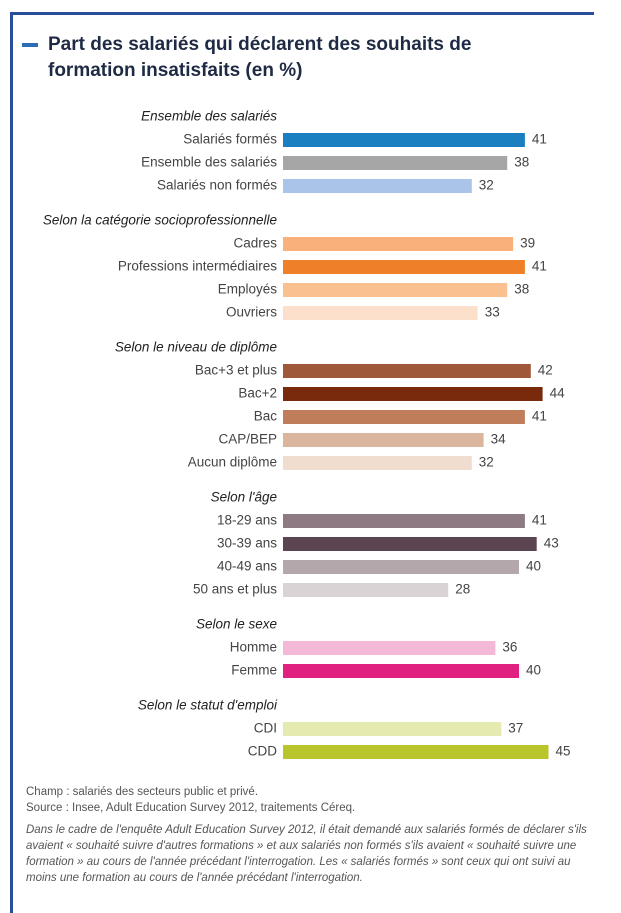 The image size is (621, 913). I want to click on category-label: Salariés formés, so click(230, 139).